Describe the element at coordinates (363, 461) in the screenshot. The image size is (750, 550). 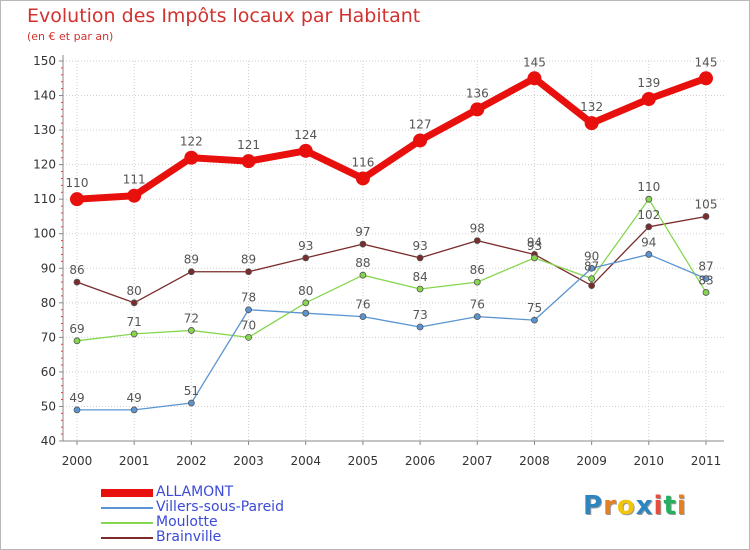
I see `x-tick-label: 2005` at that location.